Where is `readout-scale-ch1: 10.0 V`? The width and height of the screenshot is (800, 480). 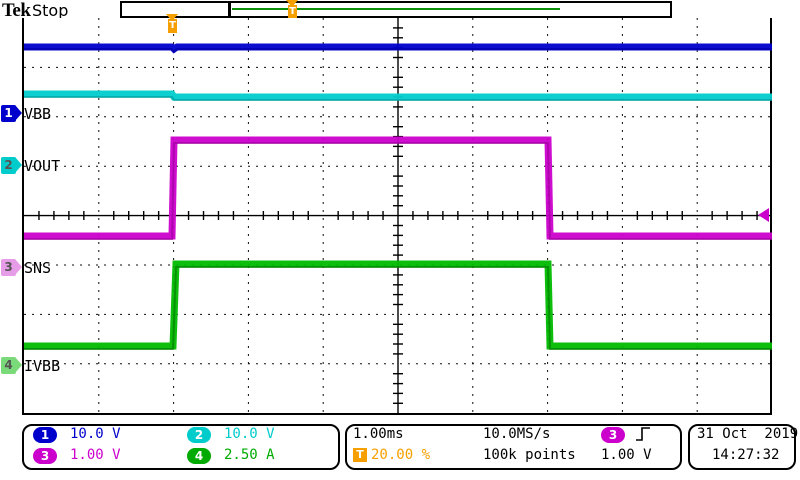
readout-scale-ch1: 10.0 V is located at coordinates (95, 434).